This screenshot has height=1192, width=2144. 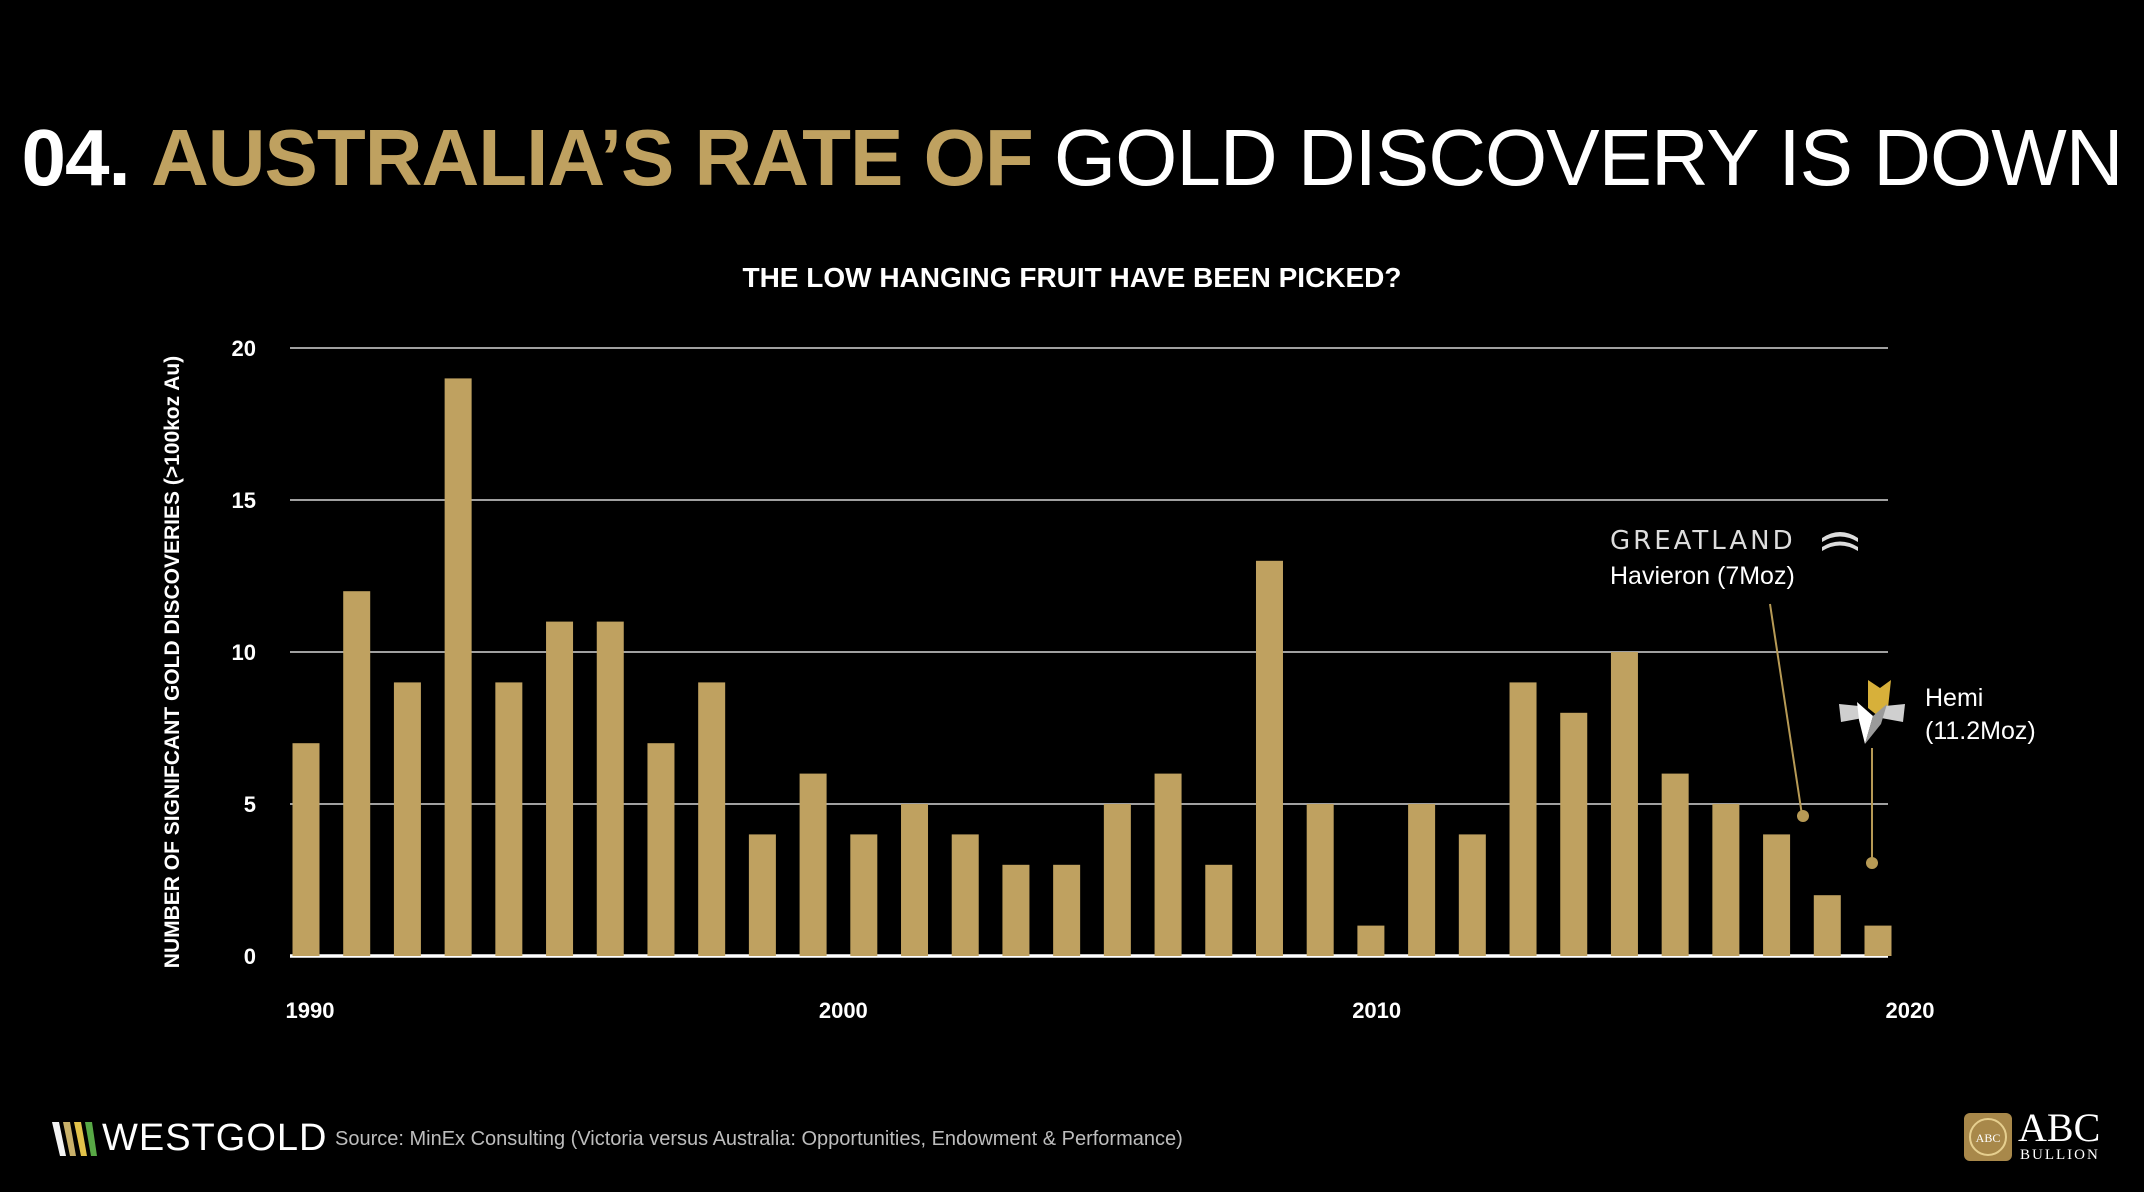 What do you see at coordinates (1872, 863) in the screenshot?
I see `hemi-marker` at bounding box center [1872, 863].